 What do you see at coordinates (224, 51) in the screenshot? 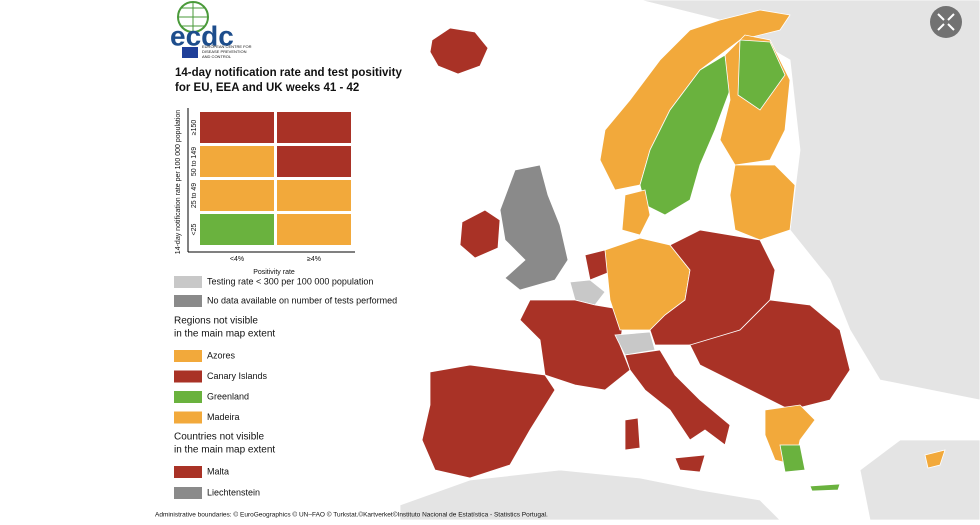
I see `logo-subtitle: DISEASE PREVENTION` at bounding box center [224, 51].